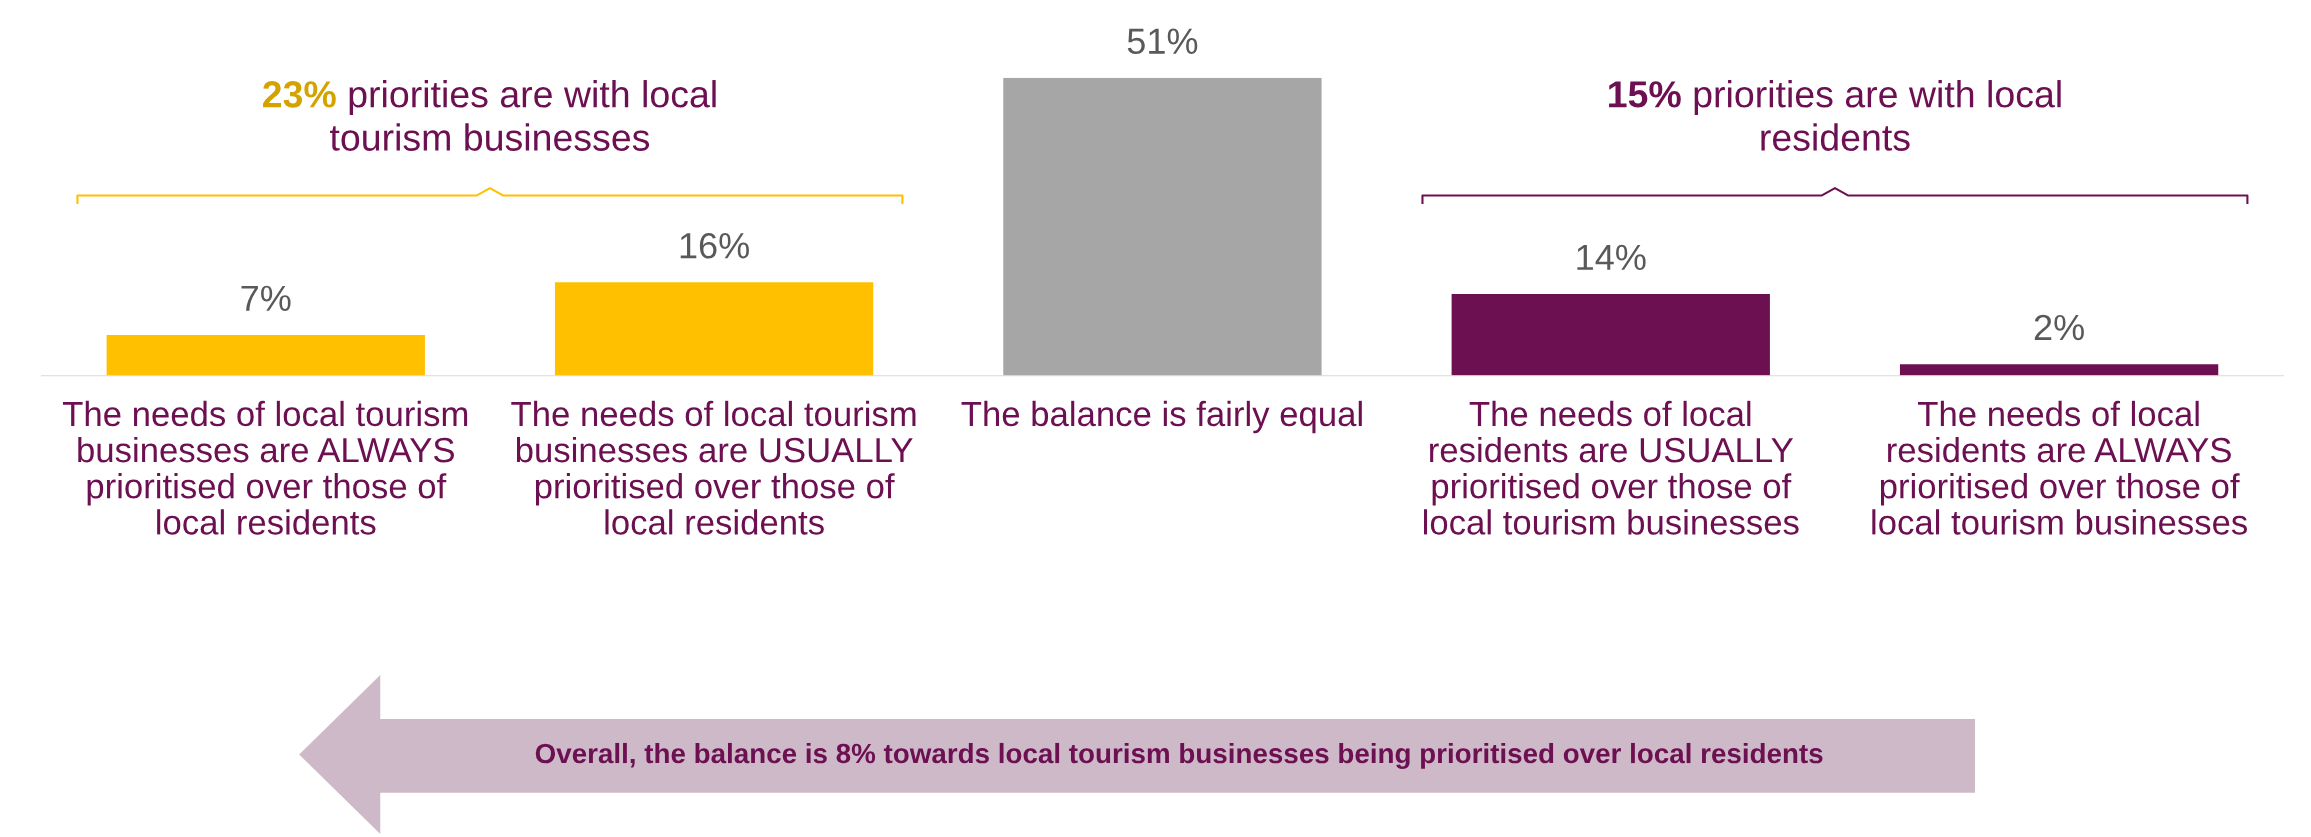 The height and width of the screenshot is (837, 2311). What do you see at coordinates (714, 245) in the screenshot?
I see `data-label: 16%` at bounding box center [714, 245].